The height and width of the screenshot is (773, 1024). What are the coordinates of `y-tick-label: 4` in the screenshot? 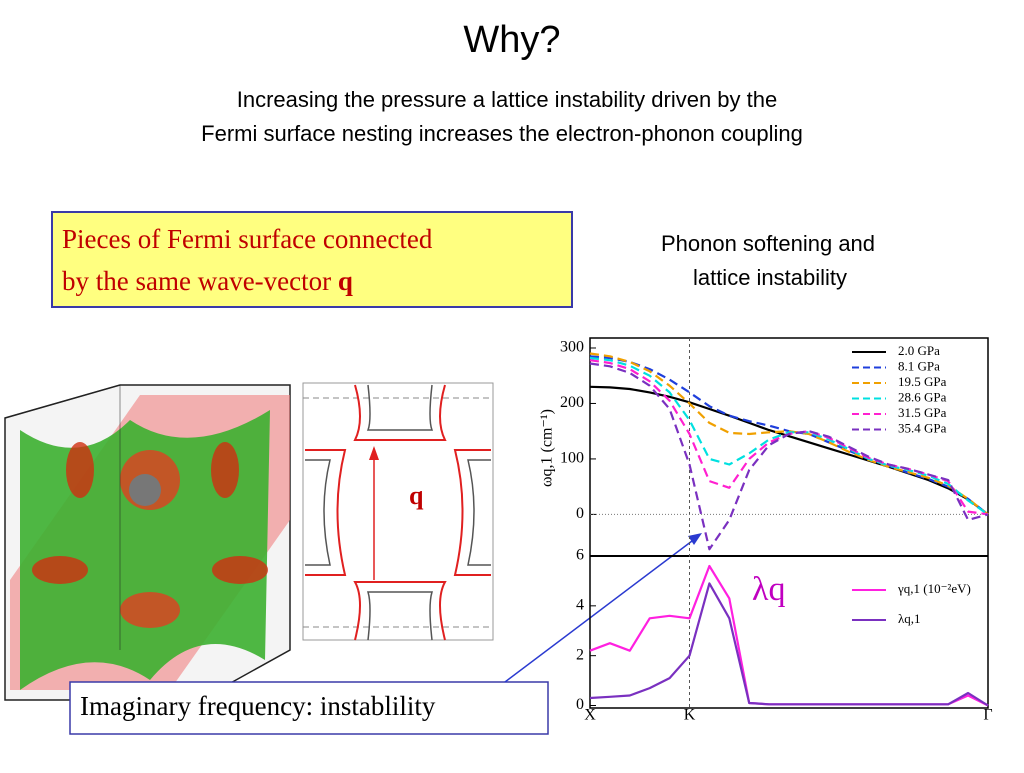 It's located at (580, 605).